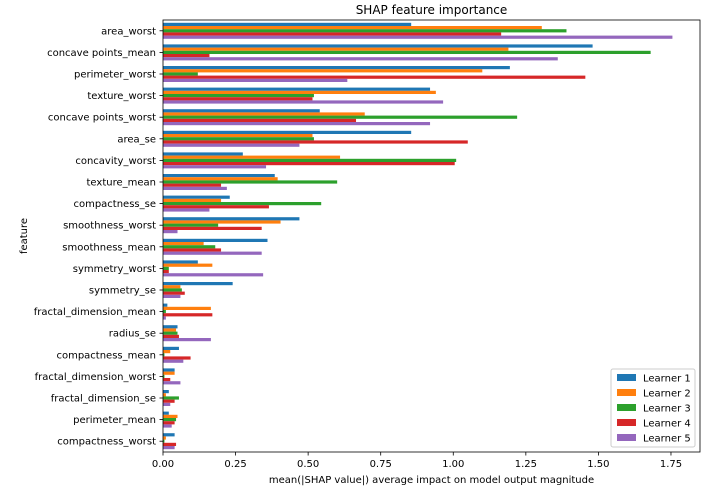 This screenshot has width=720, height=504. Describe the element at coordinates (598, 464) in the screenshot. I see `x-tick-label: 1.50` at that location.